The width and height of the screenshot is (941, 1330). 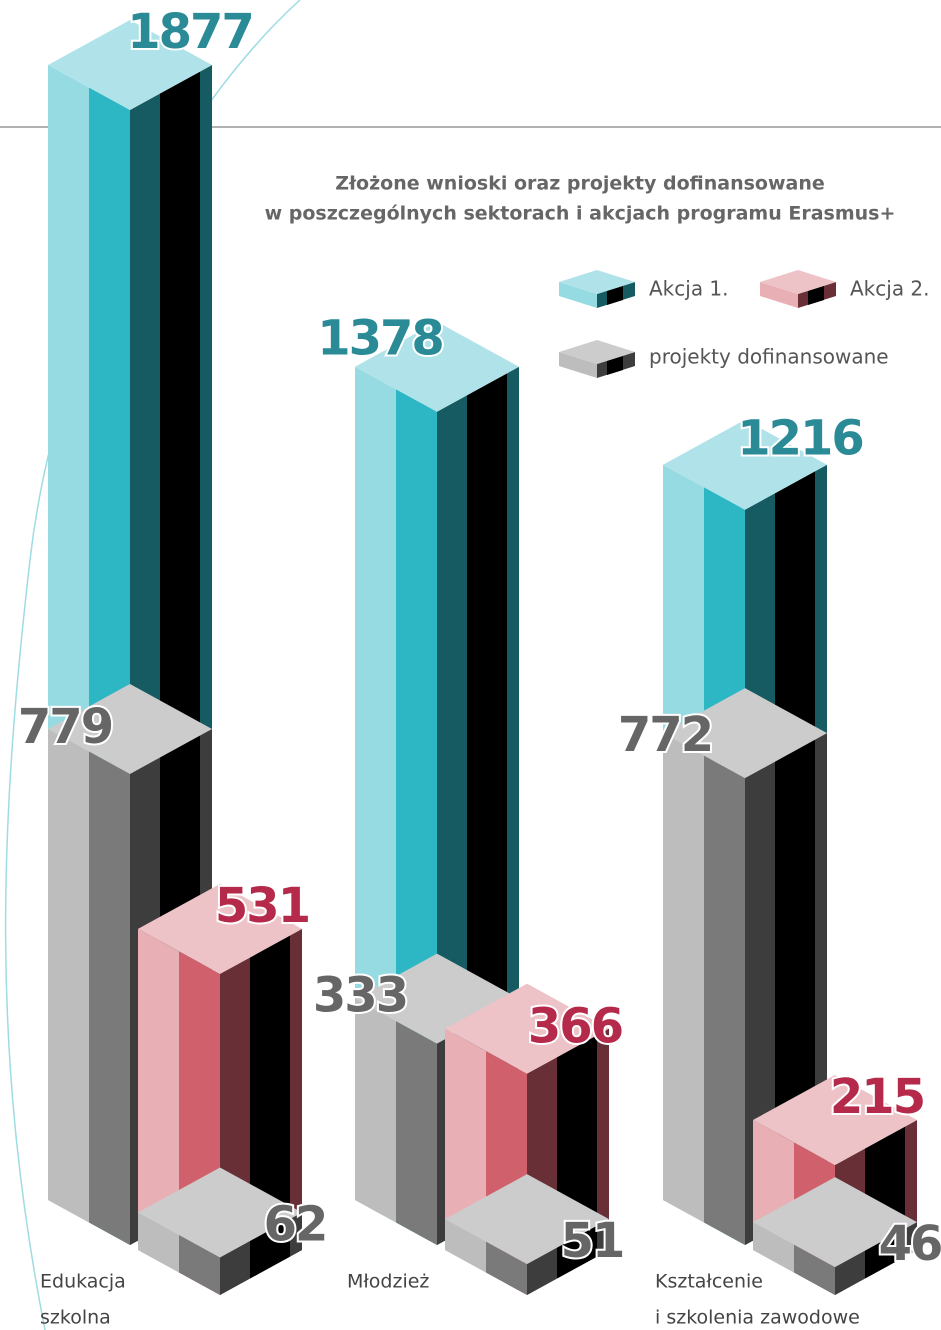 I want to click on value-label: 1877, so click(x=190, y=32).